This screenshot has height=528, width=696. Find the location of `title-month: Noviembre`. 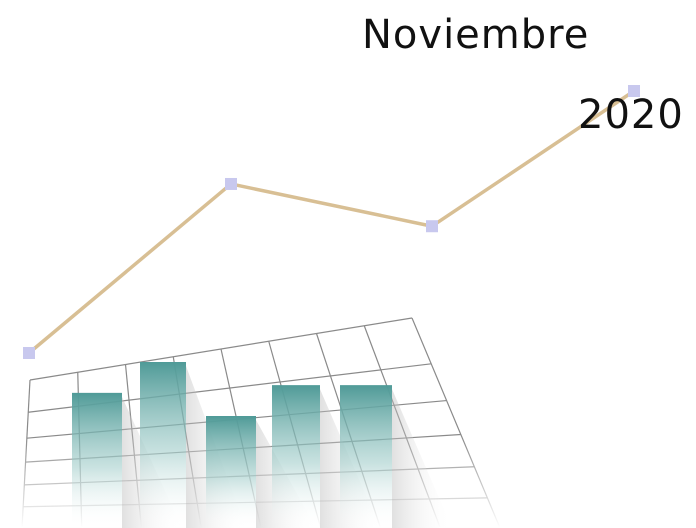

title-month: Noviembre is located at coordinates (476, 35).